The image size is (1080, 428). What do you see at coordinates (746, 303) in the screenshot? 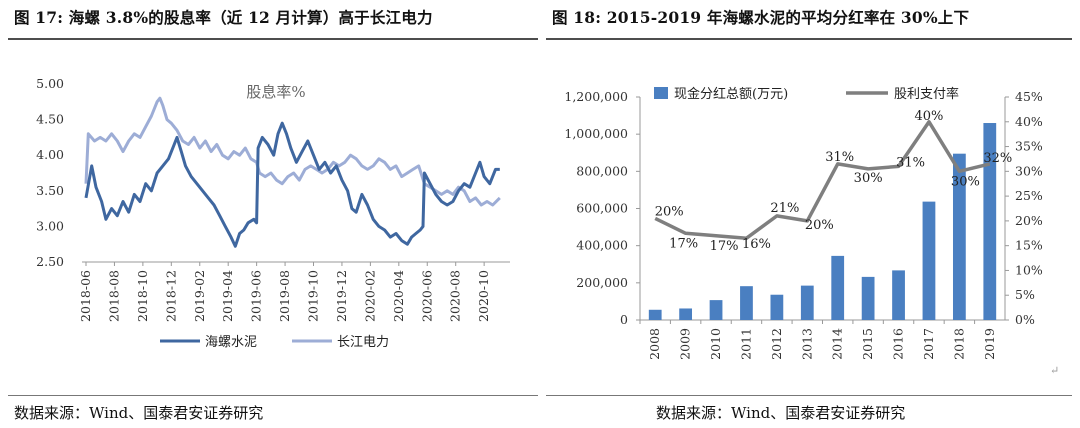
I see `bar-2011` at bounding box center [746, 303].